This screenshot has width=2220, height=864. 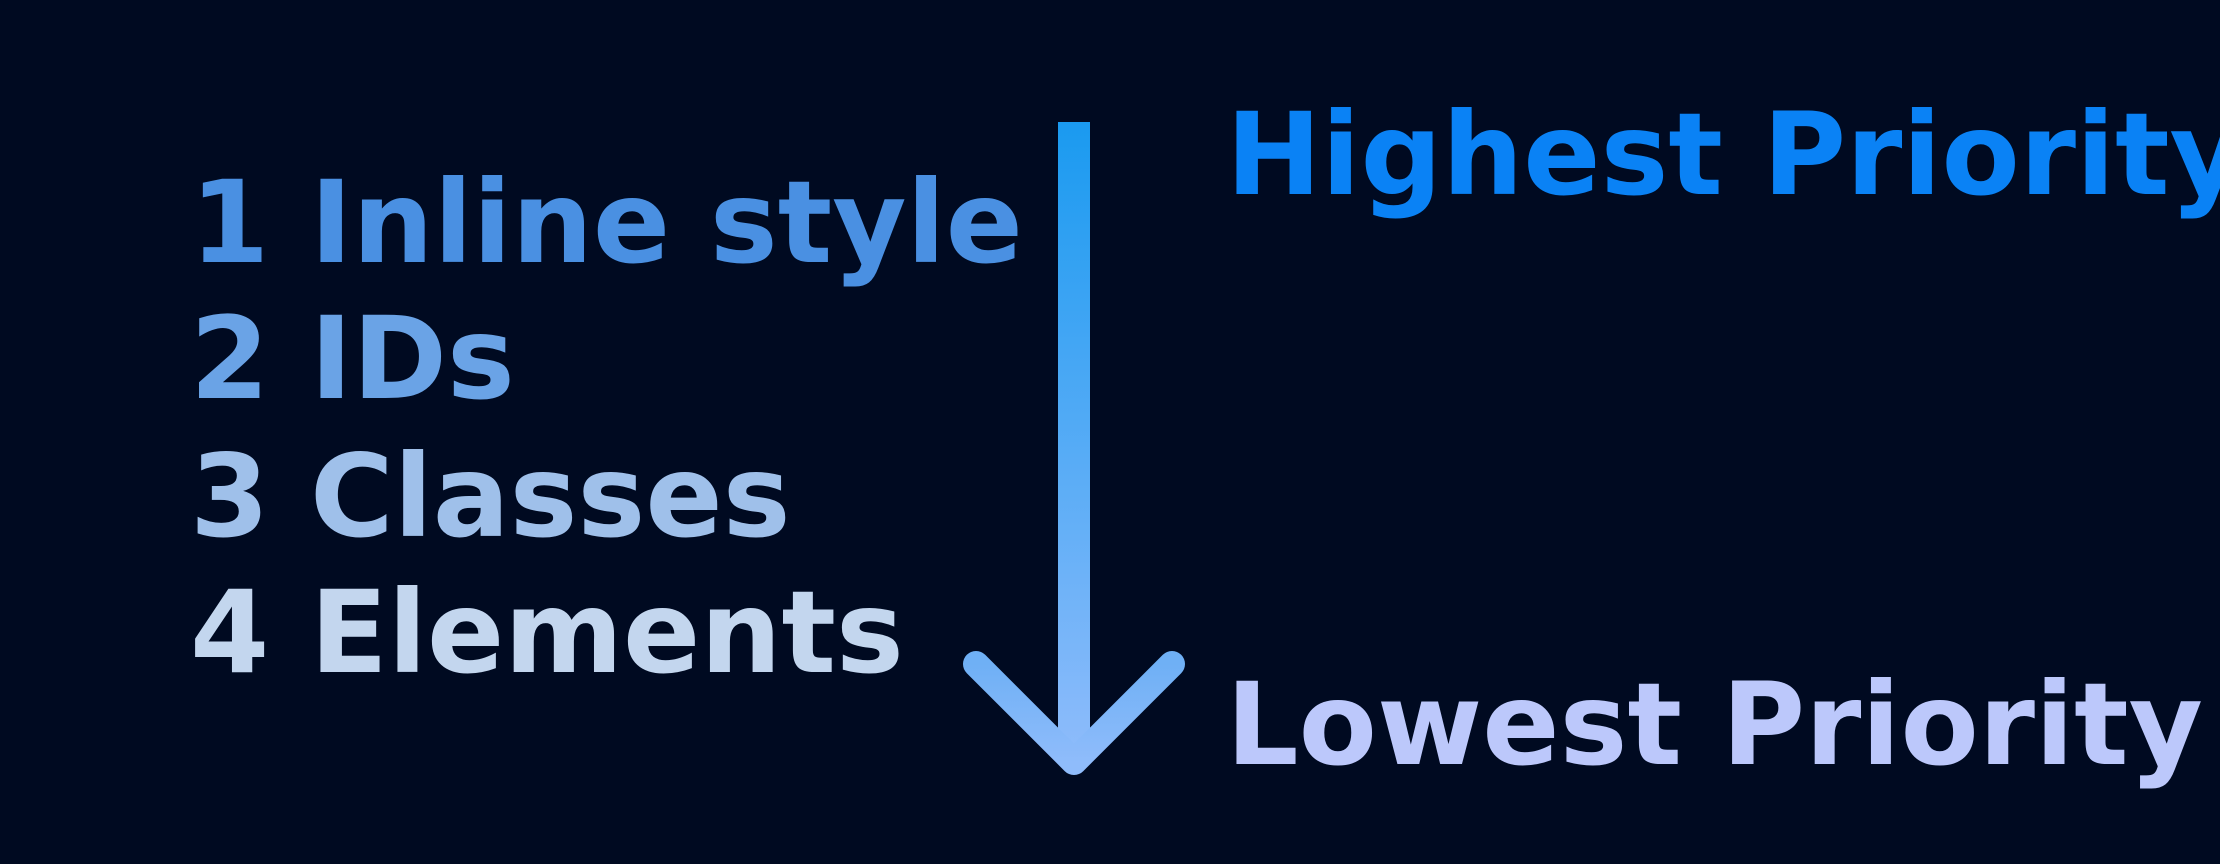 What do you see at coordinates (230, 358) in the screenshot?
I see `list-number: 2` at bounding box center [230, 358].